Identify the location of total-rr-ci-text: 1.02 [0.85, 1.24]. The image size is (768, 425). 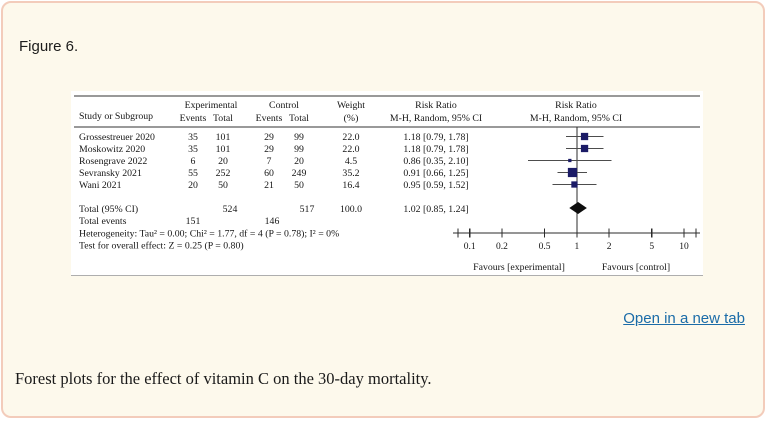
(435, 209).